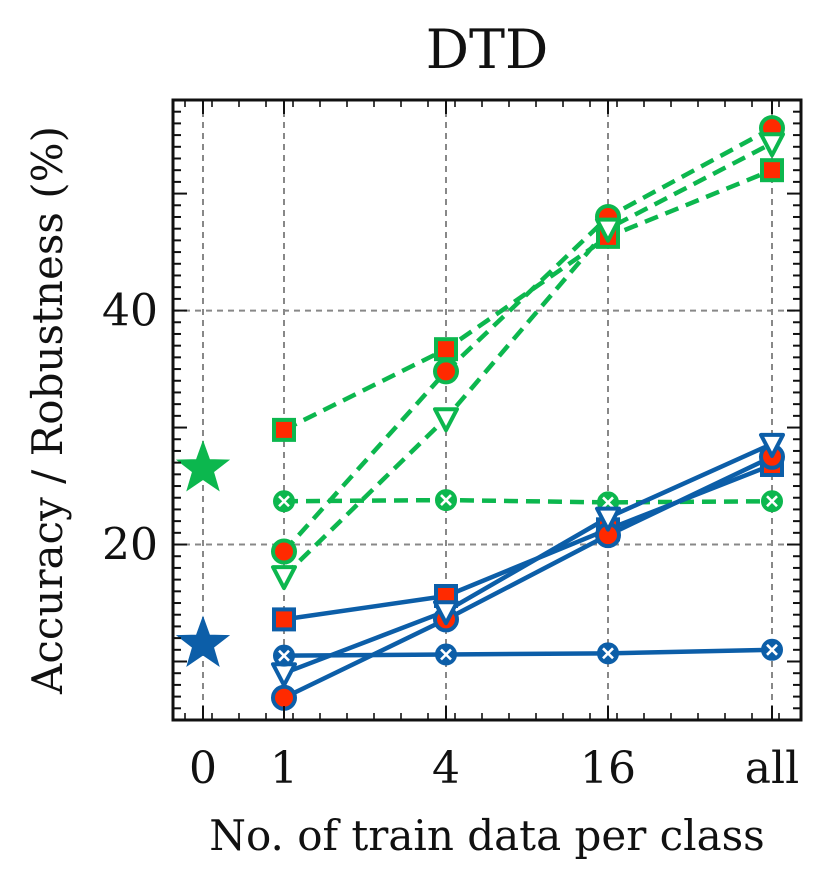 Image resolution: width=832 pixels, height=884 pixels. I want to click on point-blue-x-all, so click(772, 649).